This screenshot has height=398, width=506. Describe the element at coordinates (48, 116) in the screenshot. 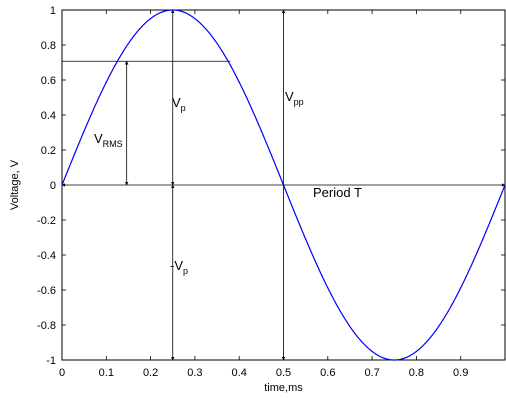

I see `y-tick-label: 0.4` at that location.